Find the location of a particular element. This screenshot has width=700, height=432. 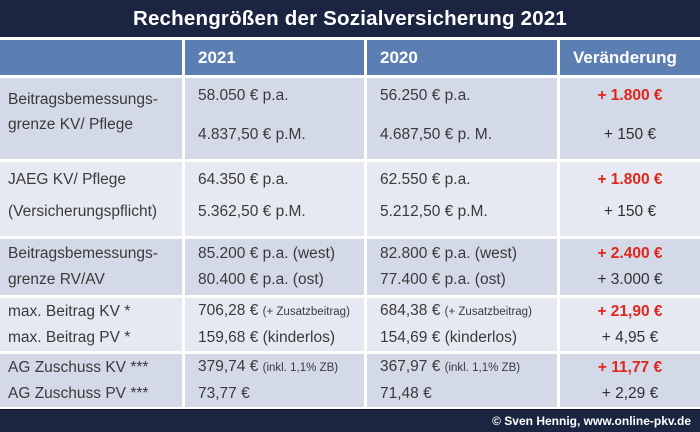

title-bar: Rechengrößen der Sozialversicherung 2021 is located at coordinates (350, 18).